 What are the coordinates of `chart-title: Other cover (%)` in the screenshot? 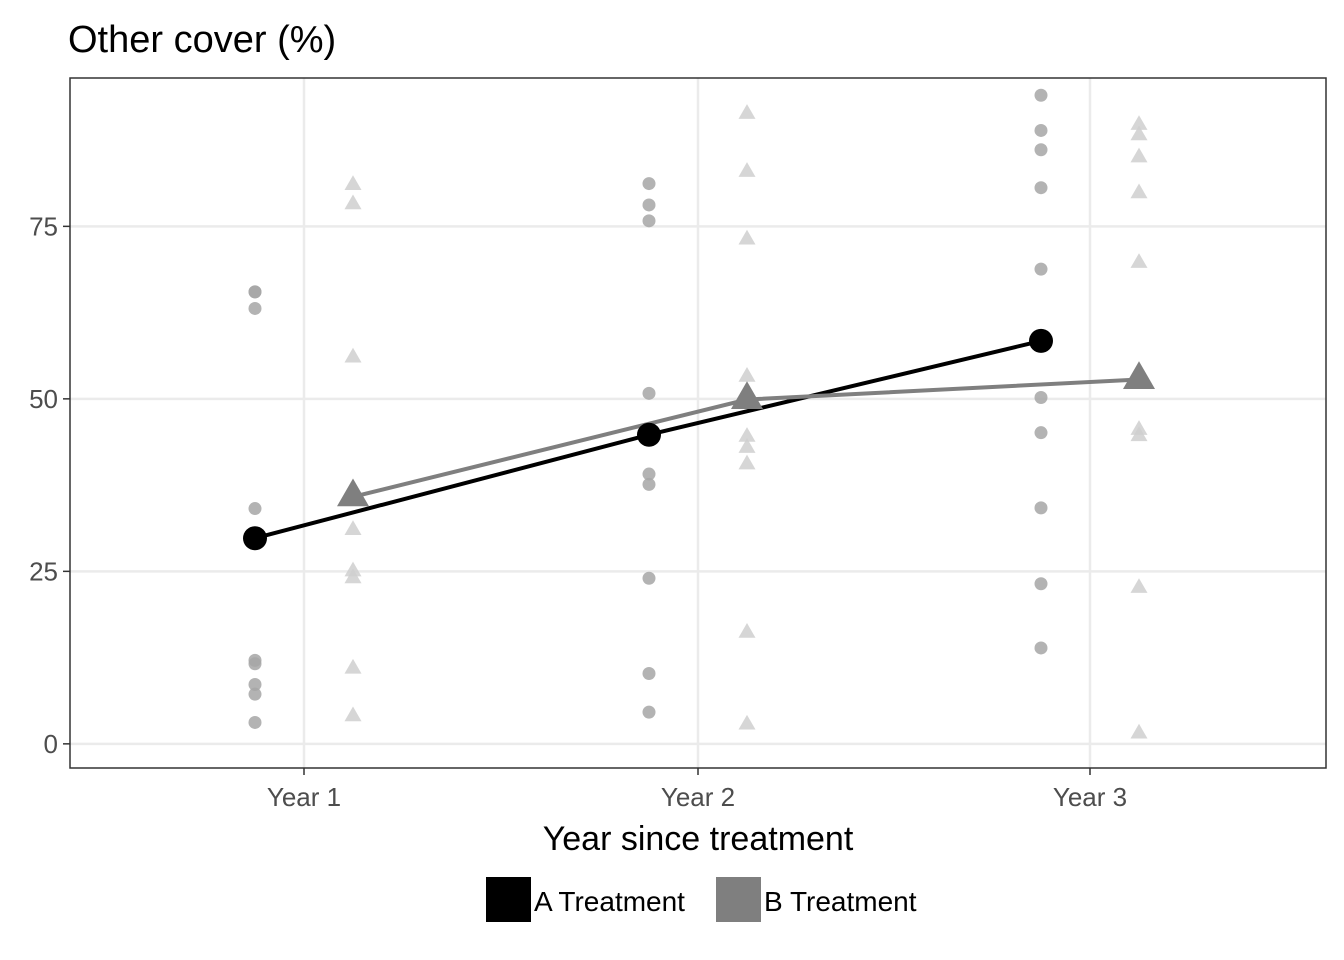 It's located at (202, 40).